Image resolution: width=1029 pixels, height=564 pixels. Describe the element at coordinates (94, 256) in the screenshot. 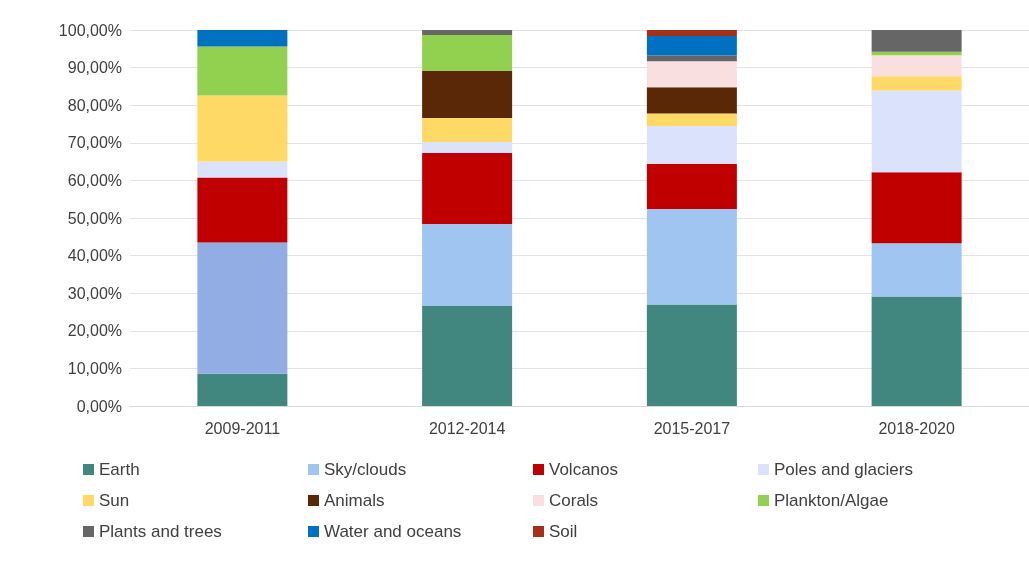

I see `y-tick-label: 40,00%` at that location.